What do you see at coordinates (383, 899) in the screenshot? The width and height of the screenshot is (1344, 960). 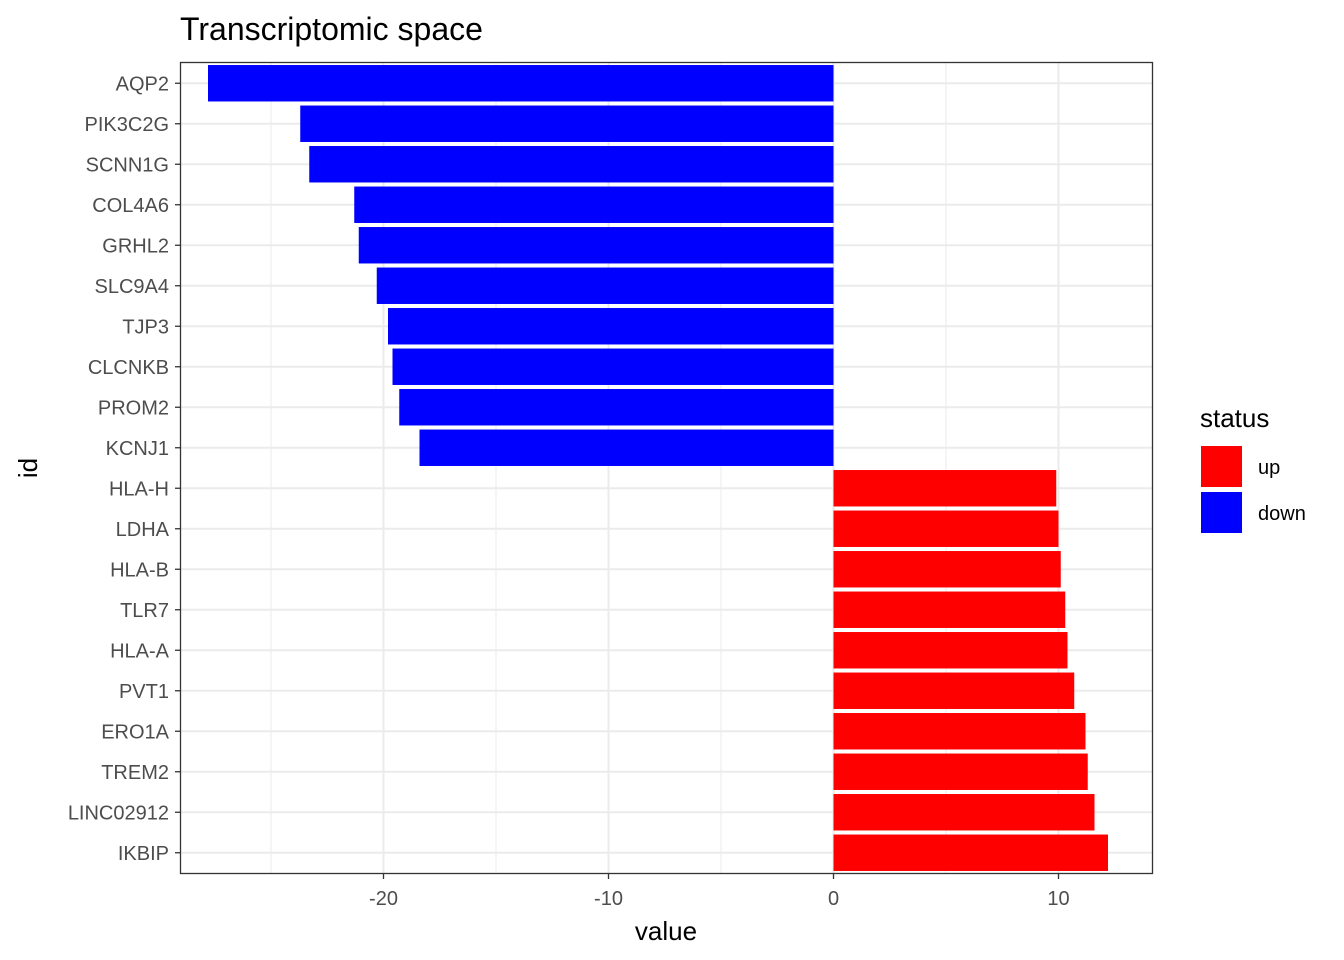 I see `x-tick-label: -20` at bounding box center [383, 899].